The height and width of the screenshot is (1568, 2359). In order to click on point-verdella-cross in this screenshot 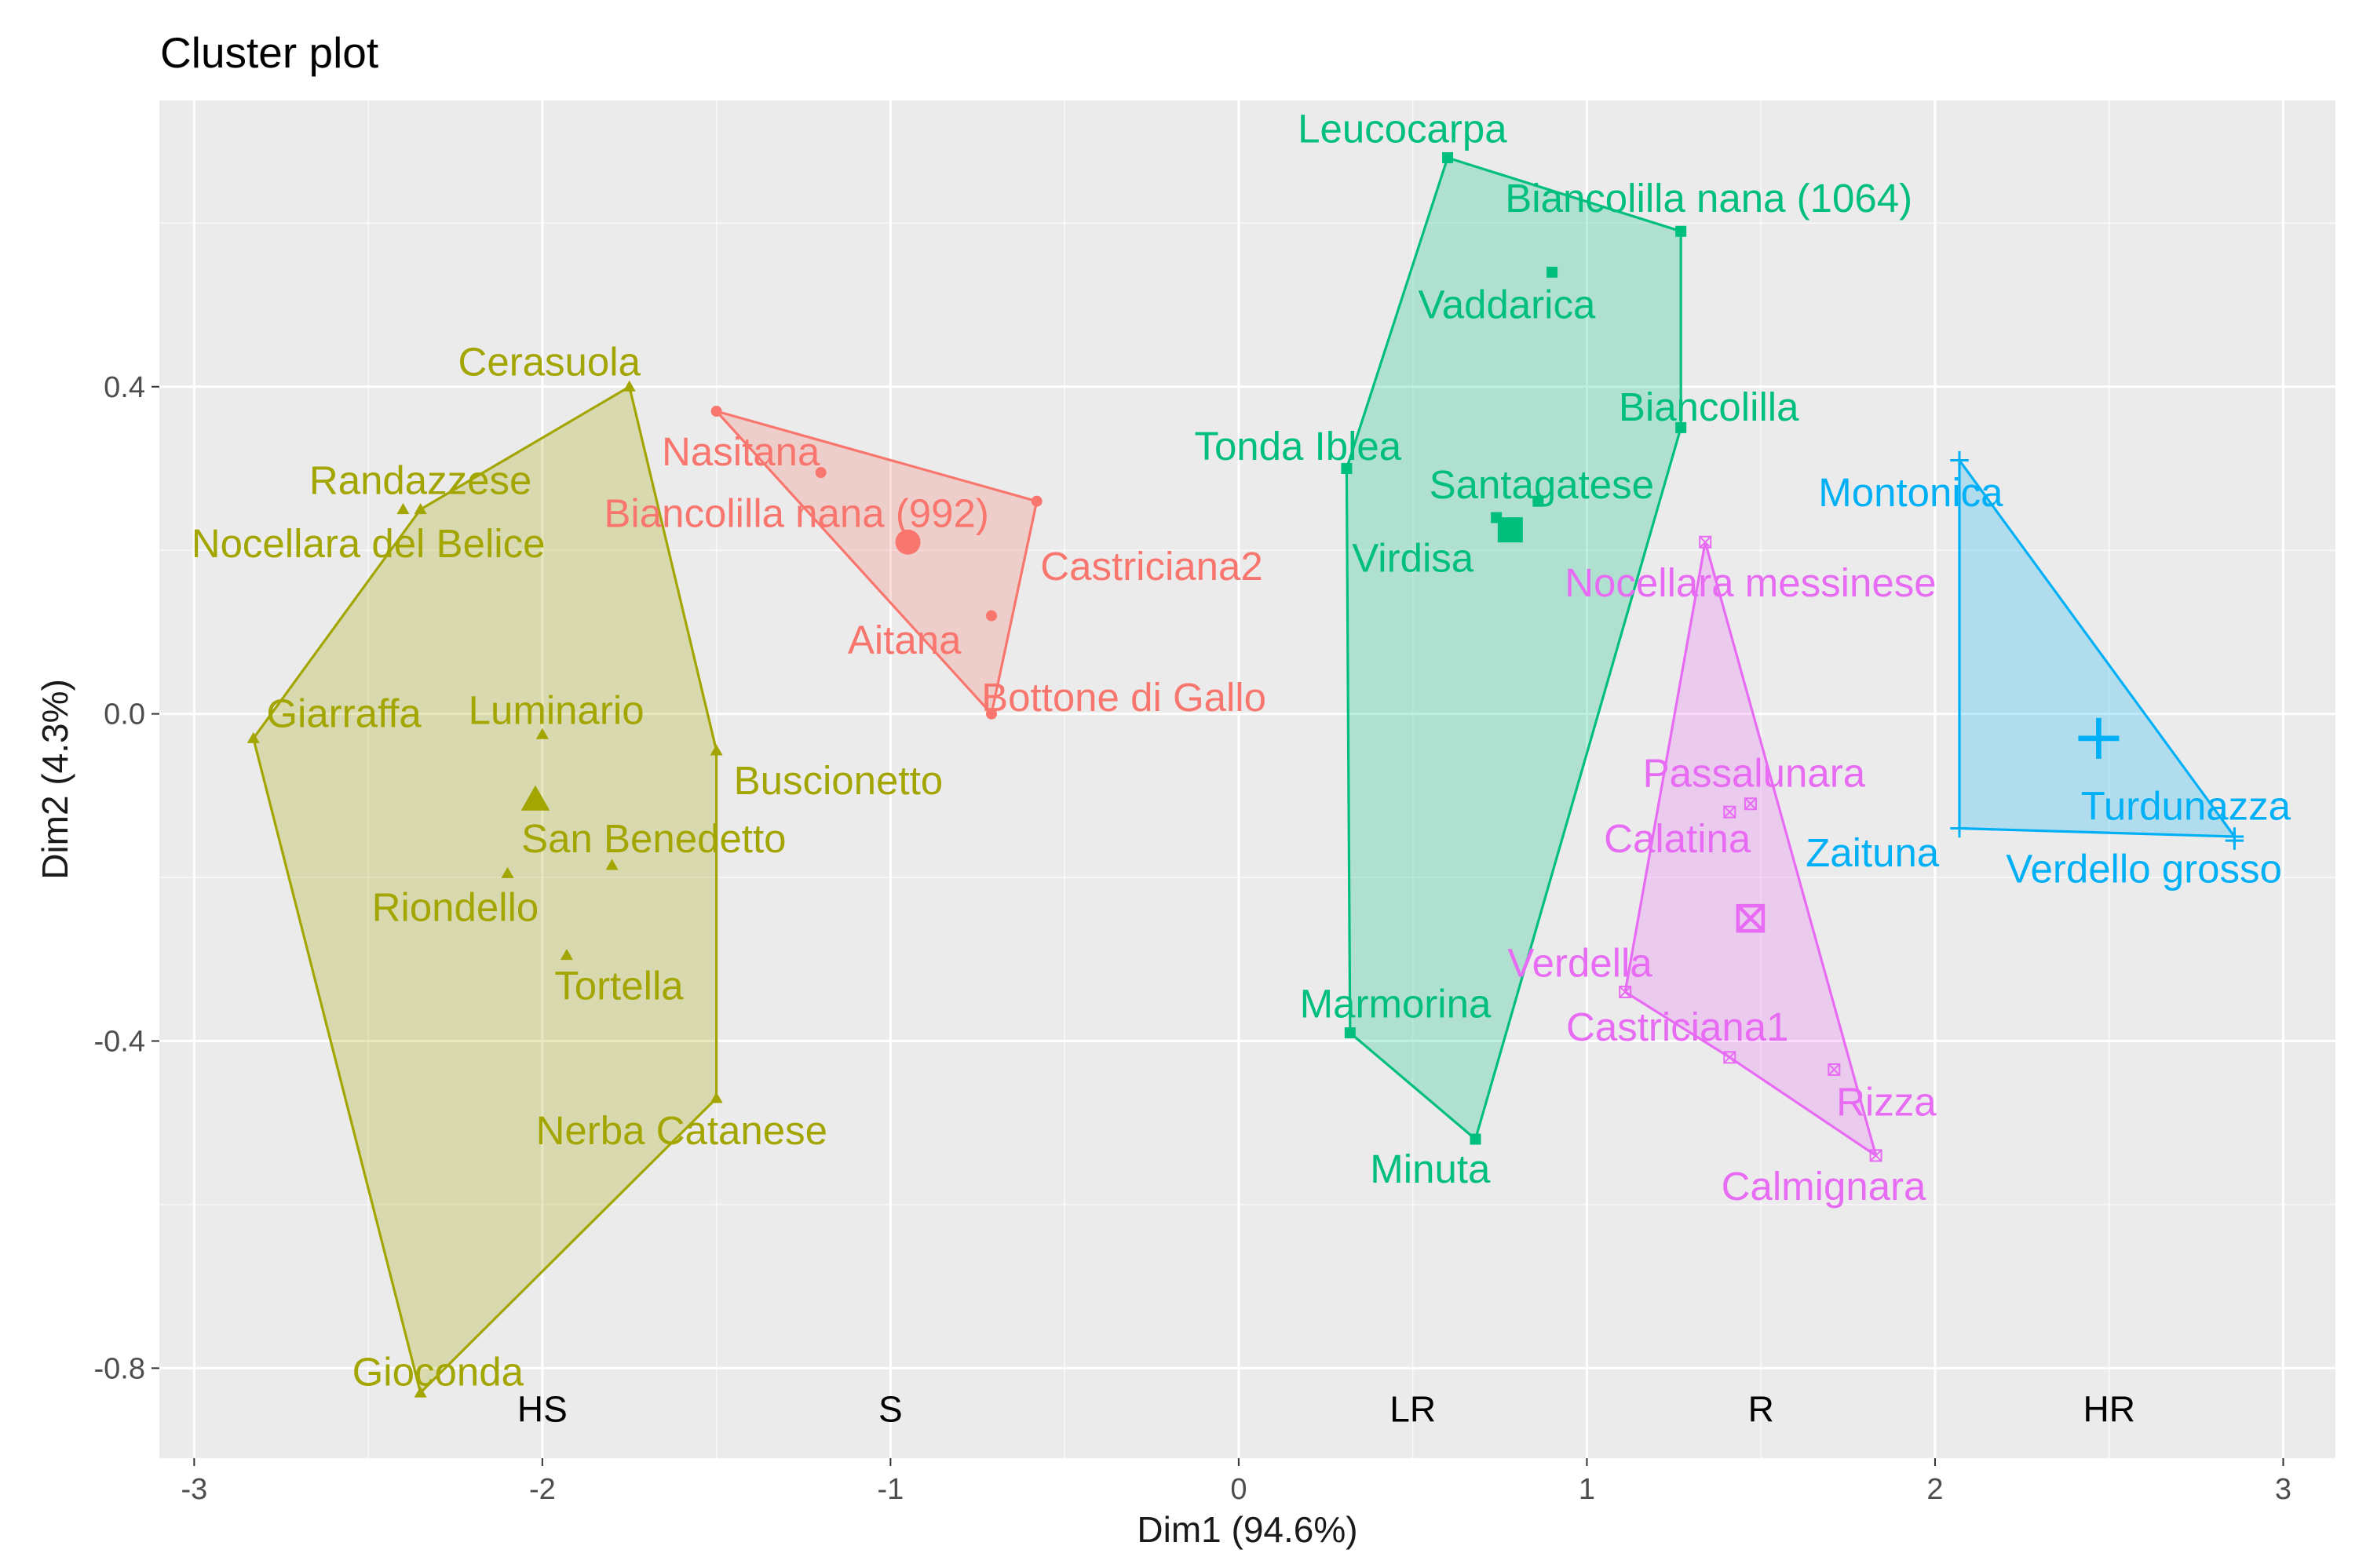, I will do `click(1625, 992)`.